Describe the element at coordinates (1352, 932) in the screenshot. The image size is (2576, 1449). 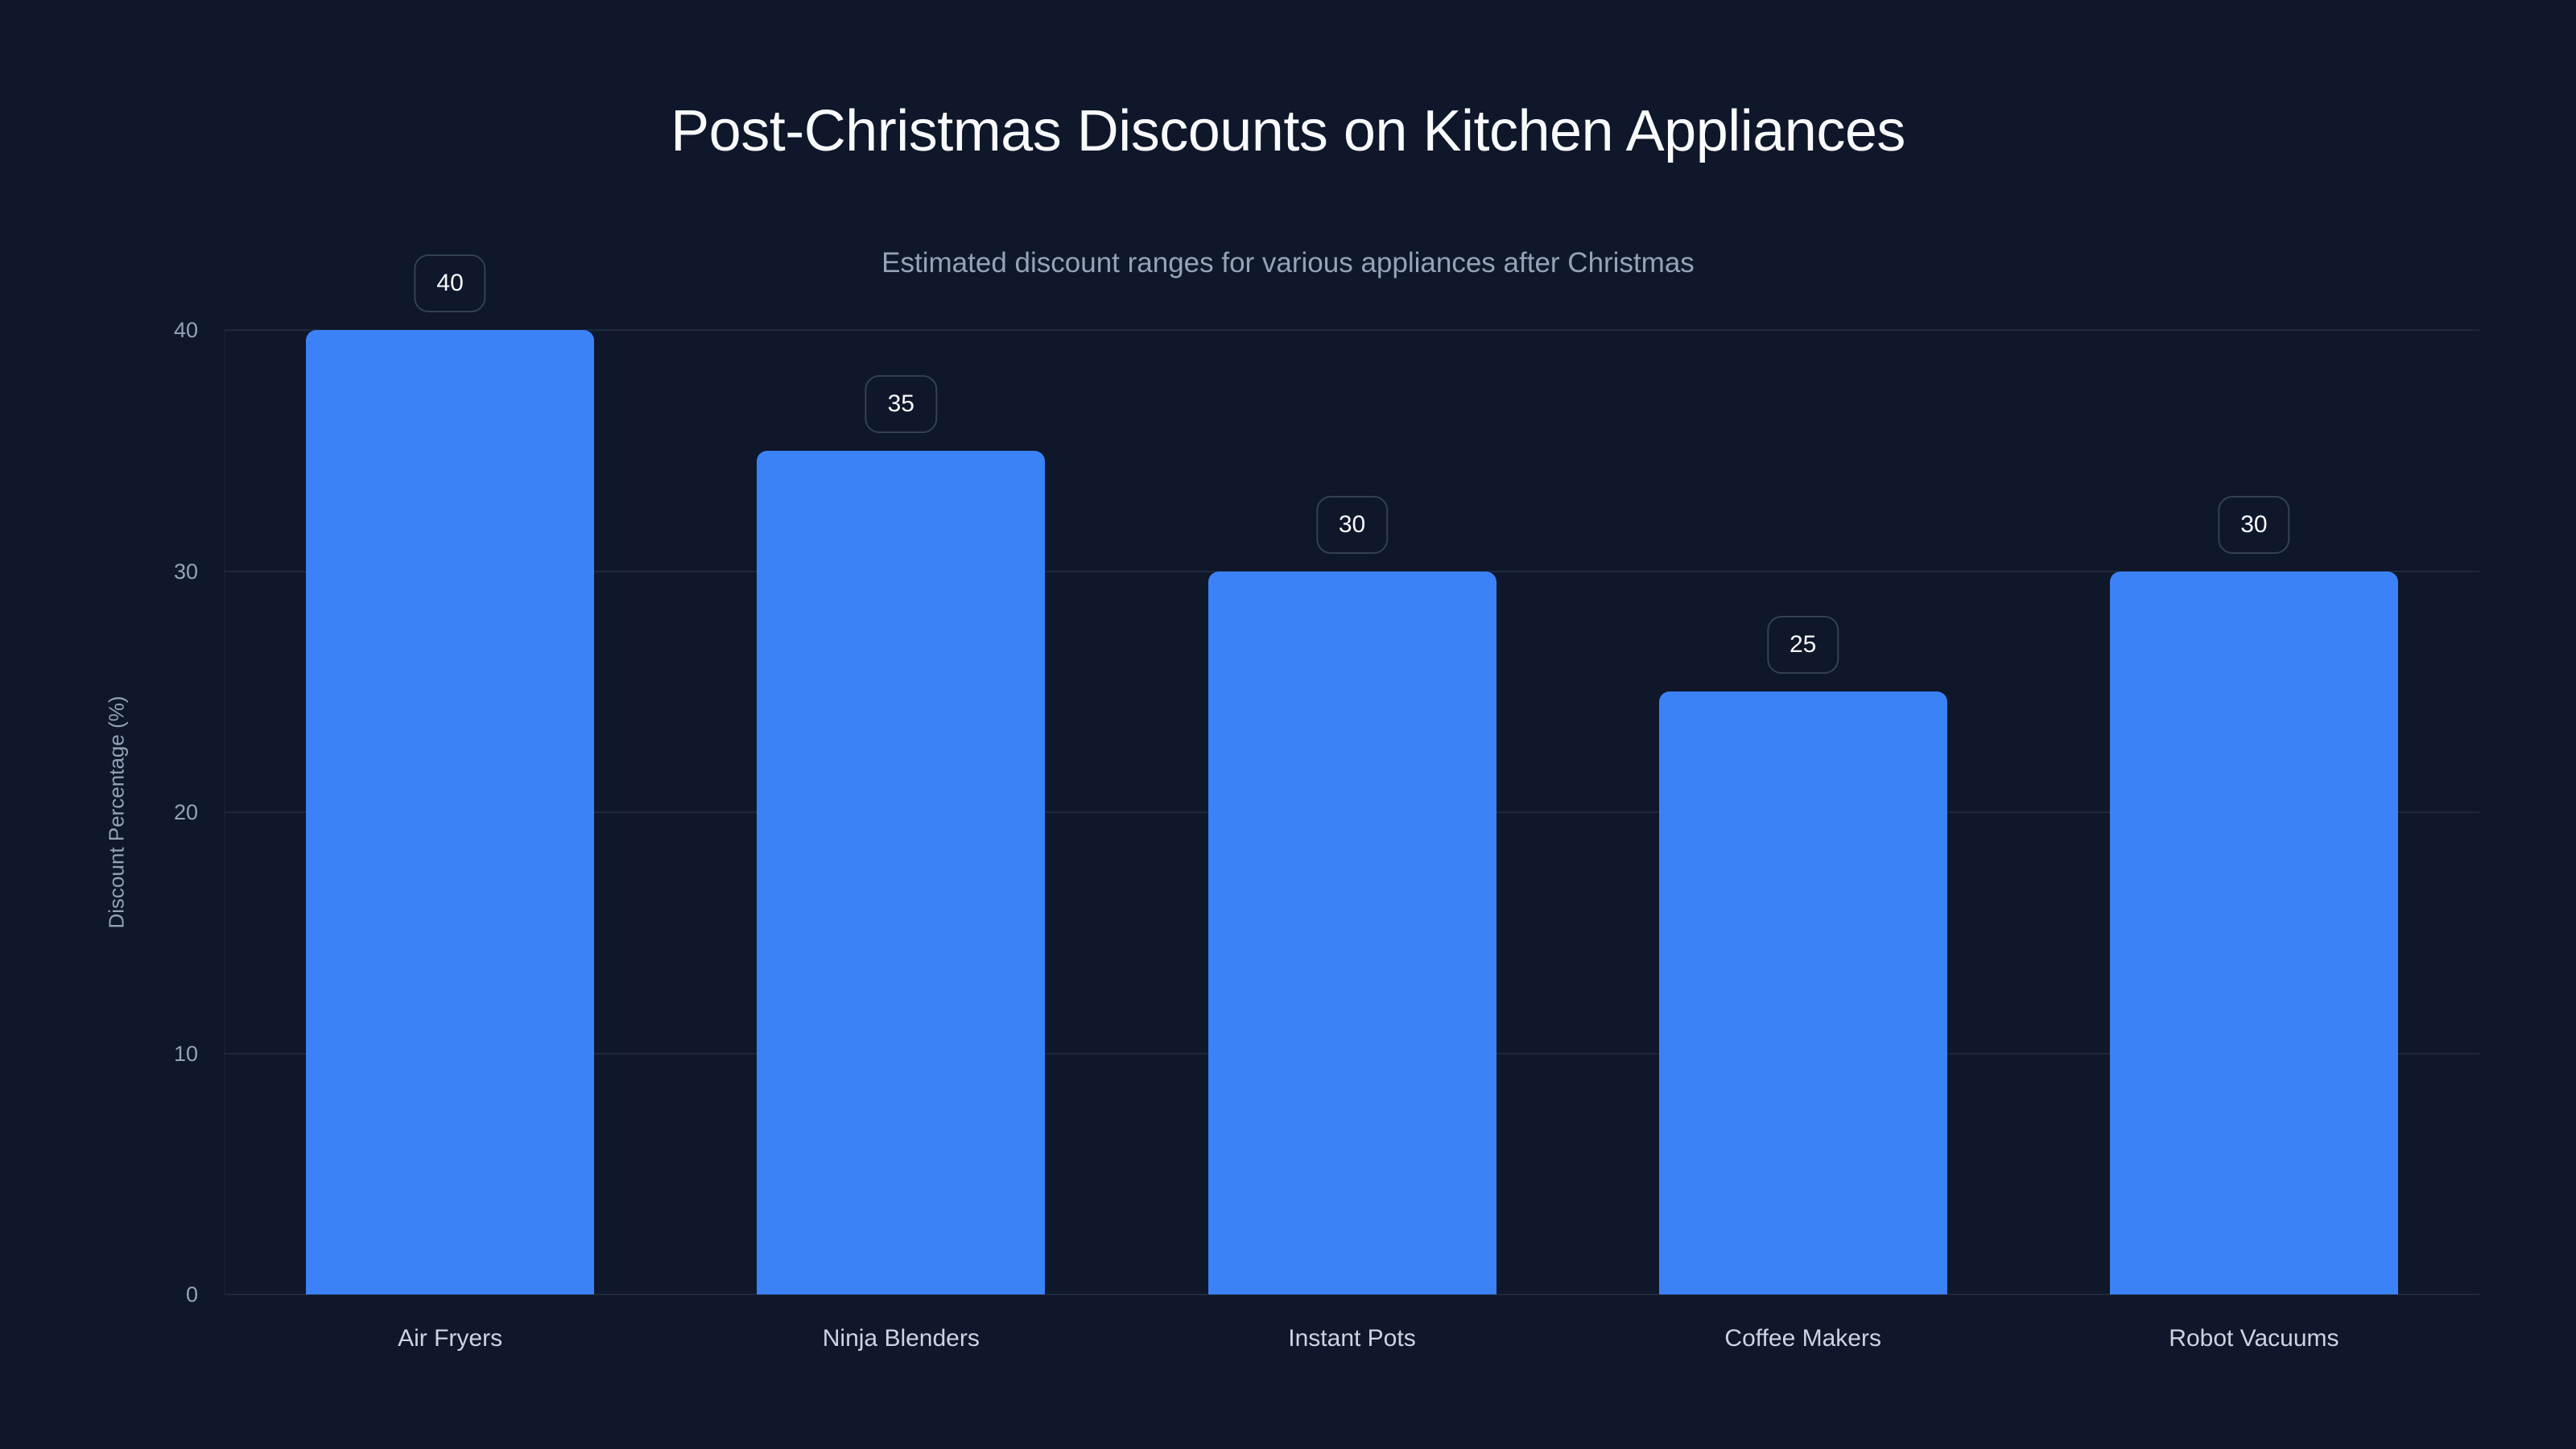
I see `bar-instant-pots` at that location.